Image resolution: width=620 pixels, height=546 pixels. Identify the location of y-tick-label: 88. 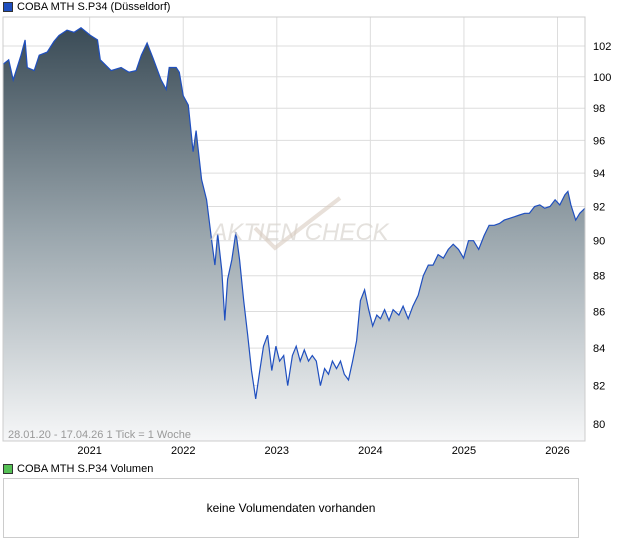
(599, 277).